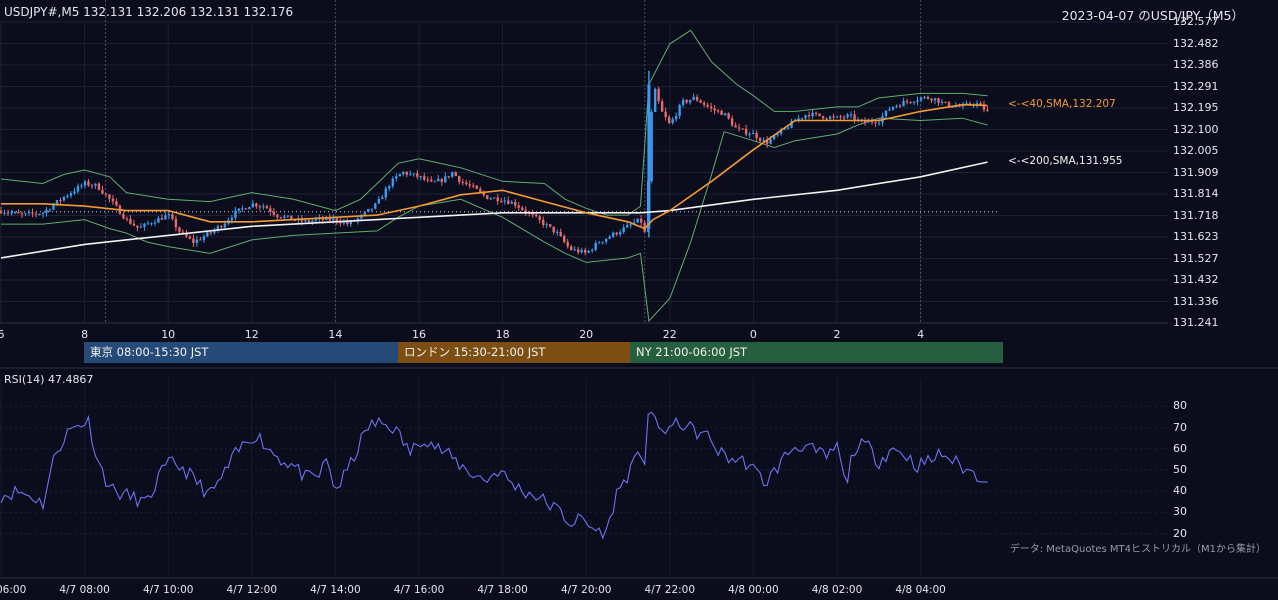 Image resolution: width=1278 pixels, height=600 pixels. Describe the element at coordinates (168, 590) in the screenshot. I see `rsi-time-tick-label: 4/7 10:00` at that location.